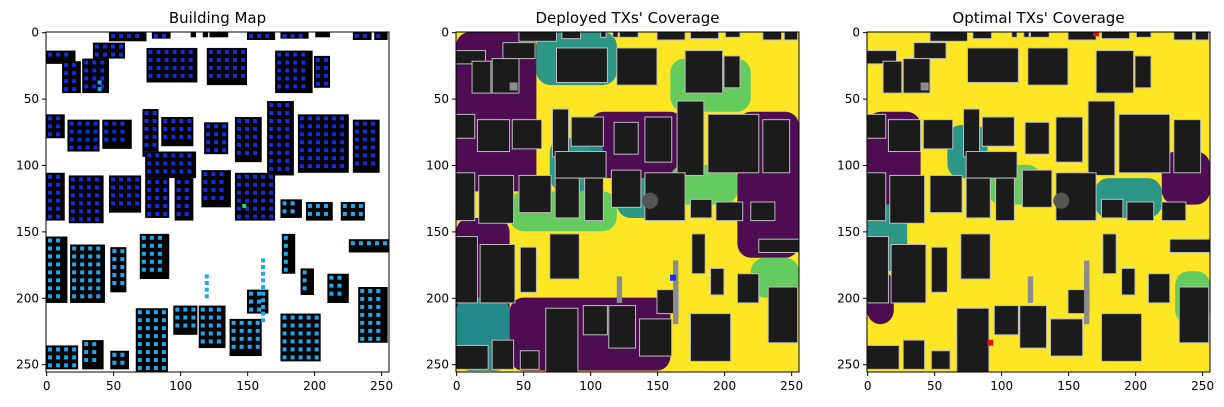 The height and width of the screenshot is (407, 1224). What do you see at coordinates (673, 277) in the screenshot?
I see `tx-marker` at bounding box center [673, 277].